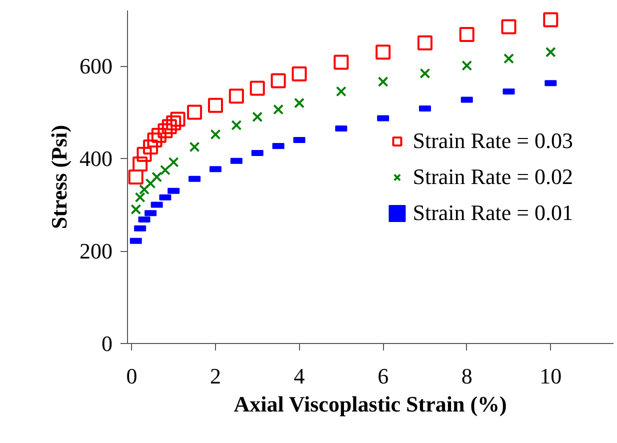 The width and height of the screenshot is (617, 443). What do you see at coordinates (551, 376) in the screenshot?
I see `x-tick-label: 10` at bounding box center [551, 376].